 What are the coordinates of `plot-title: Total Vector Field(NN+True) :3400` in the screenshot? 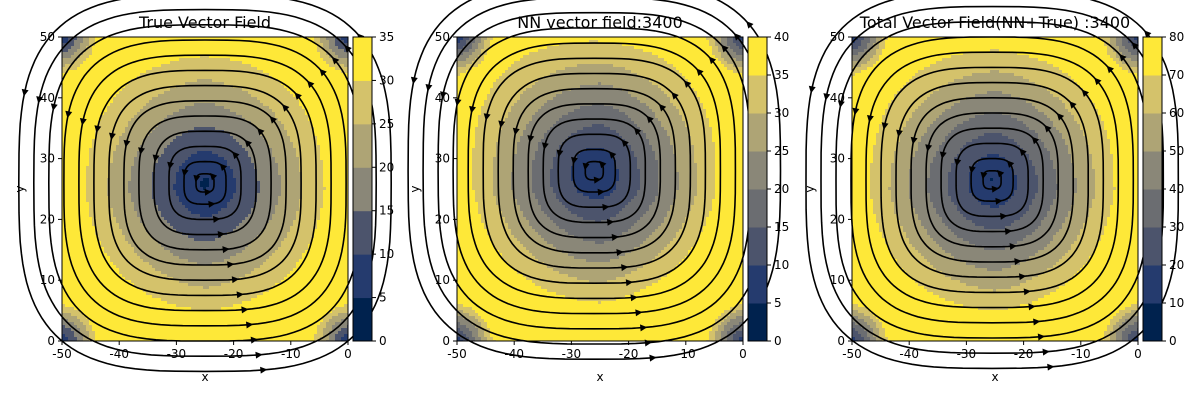 It's located at (994, 22).